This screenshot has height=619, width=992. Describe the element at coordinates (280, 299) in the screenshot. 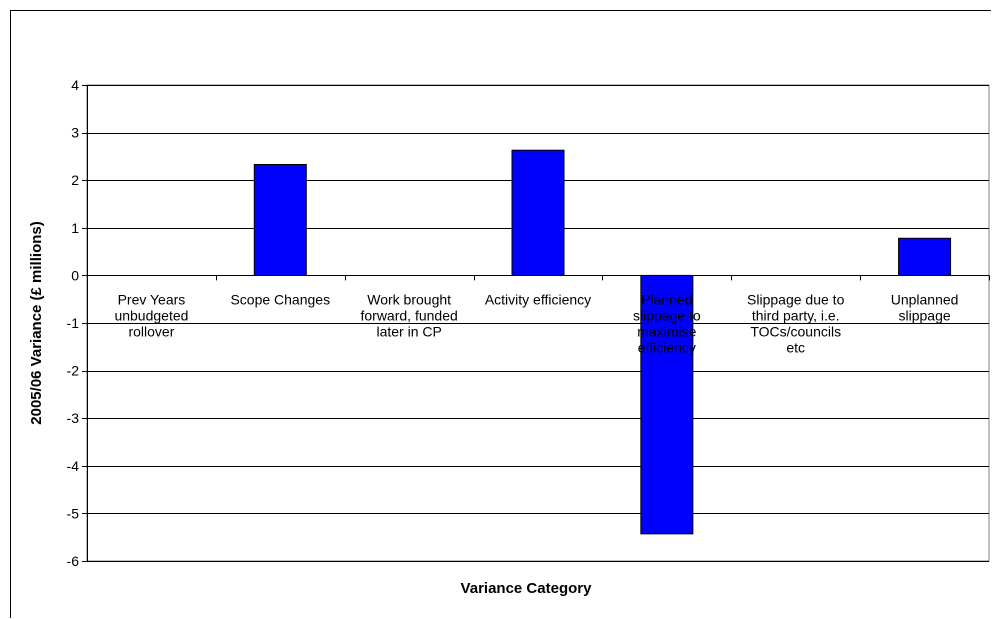

I see `category-label: Scope Changes` at that location.